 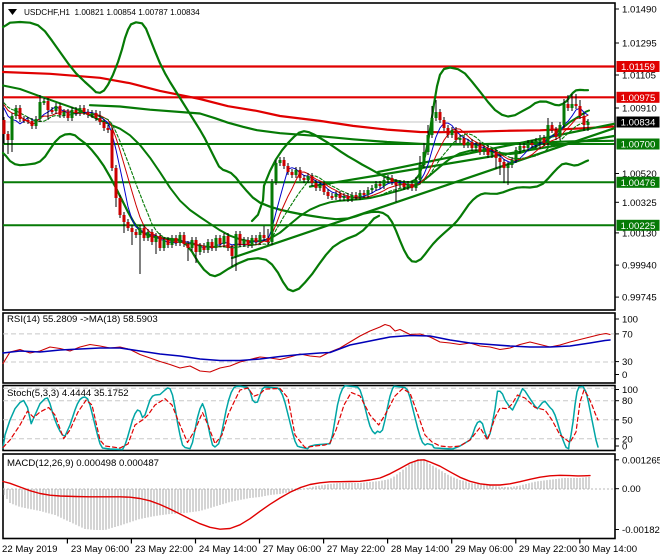 What do you see at coordinates (548, 549) in the screenshot?
I see `svg-text: 29 May 22:00` at bounding box center [548, 549].